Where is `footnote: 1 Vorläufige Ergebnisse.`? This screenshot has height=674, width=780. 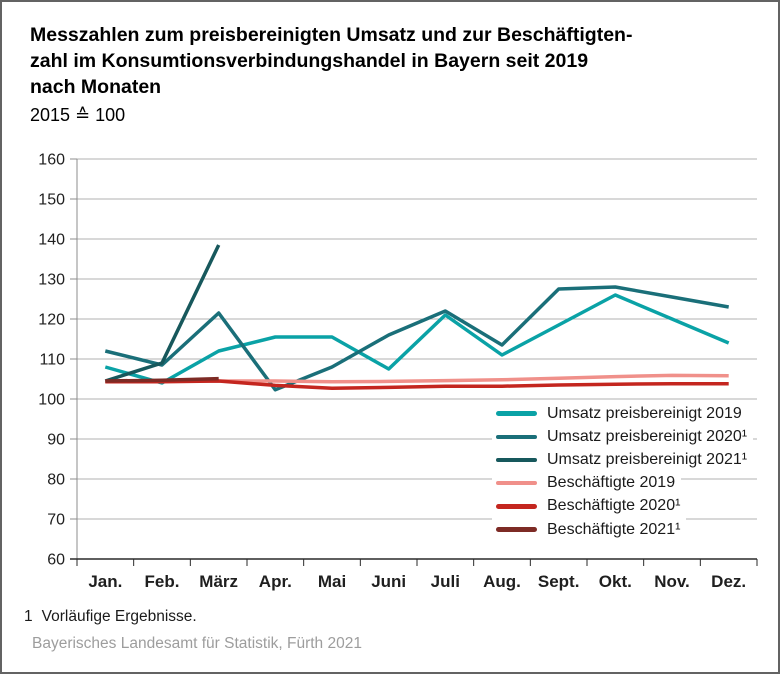
footnote: 1 Vorläufige Ergebnisse. is located at coordinates (110, 617).